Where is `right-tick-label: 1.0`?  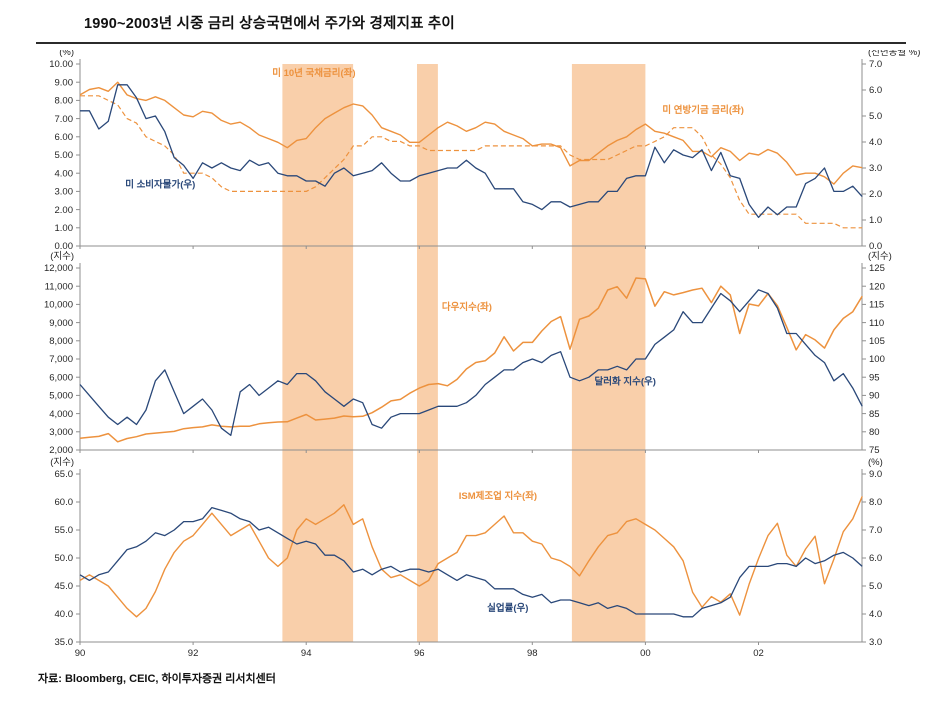 right-tick-label: 1.0 is located at coordinates (875, 220).